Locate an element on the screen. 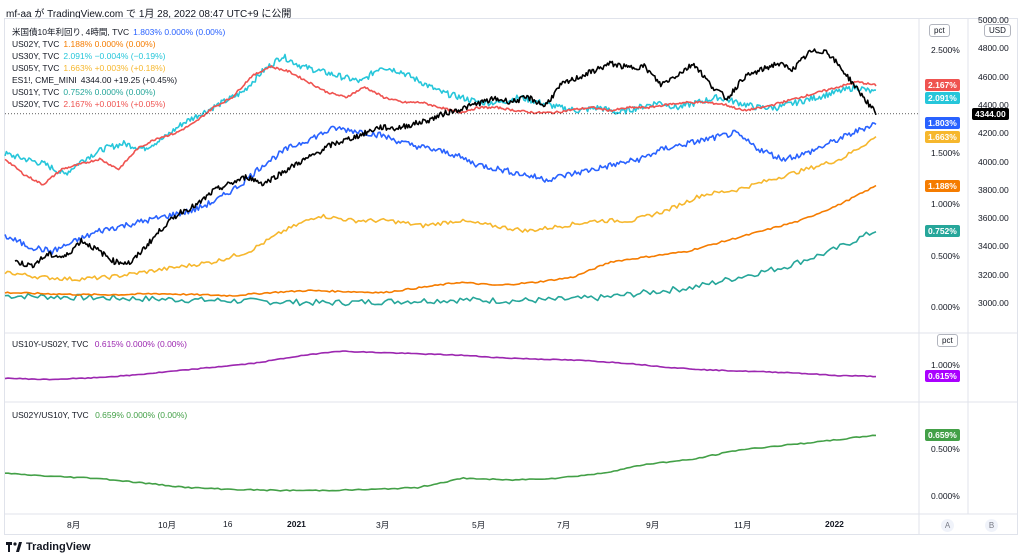 The height and width of the screenshot is (560, 1024). price-tag: 1.188% is located at coordinates (942, 185).